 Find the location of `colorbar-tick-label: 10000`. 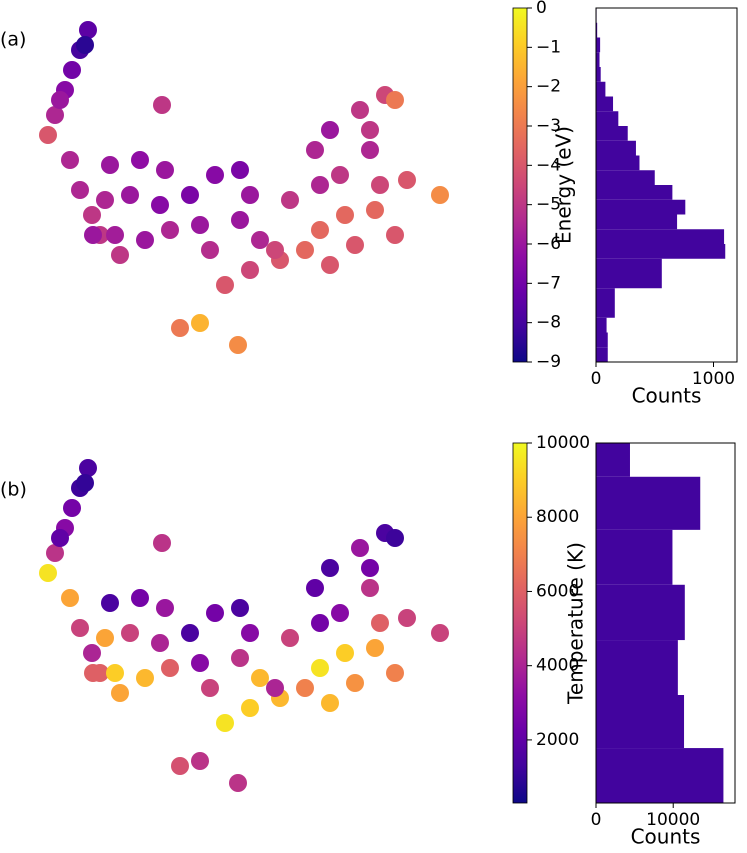

colorbar-tick-label: 10000 is located at coordinates (563, 443).